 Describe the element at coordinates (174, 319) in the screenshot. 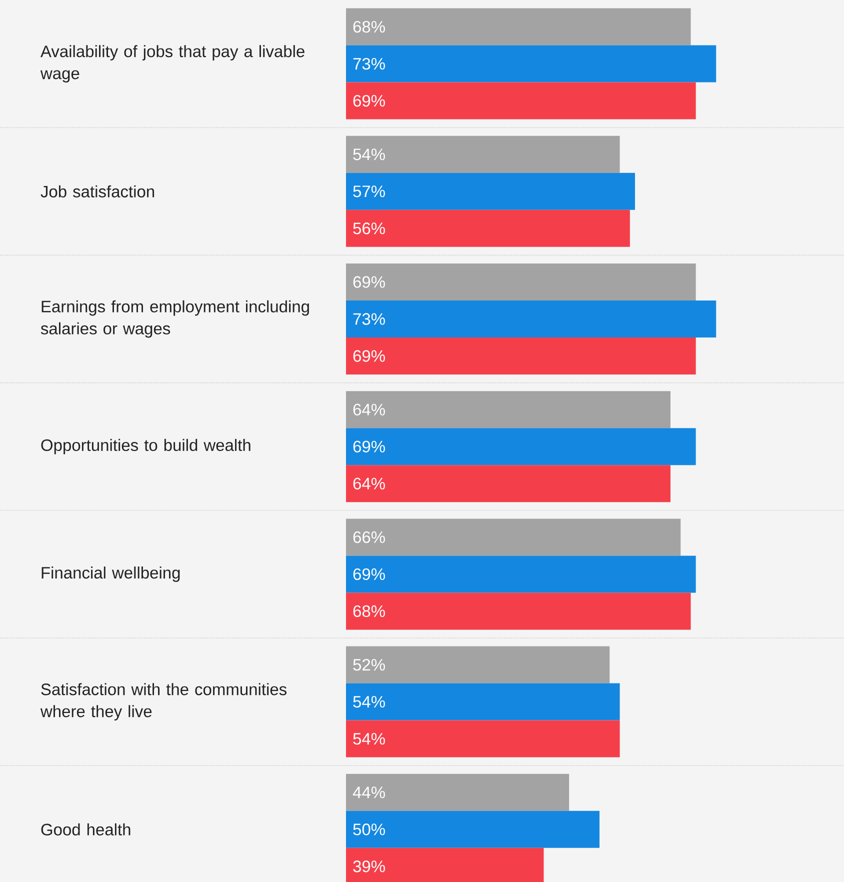

I see `y-tick-label: Earnings from employment including salaries or wages` at that location.